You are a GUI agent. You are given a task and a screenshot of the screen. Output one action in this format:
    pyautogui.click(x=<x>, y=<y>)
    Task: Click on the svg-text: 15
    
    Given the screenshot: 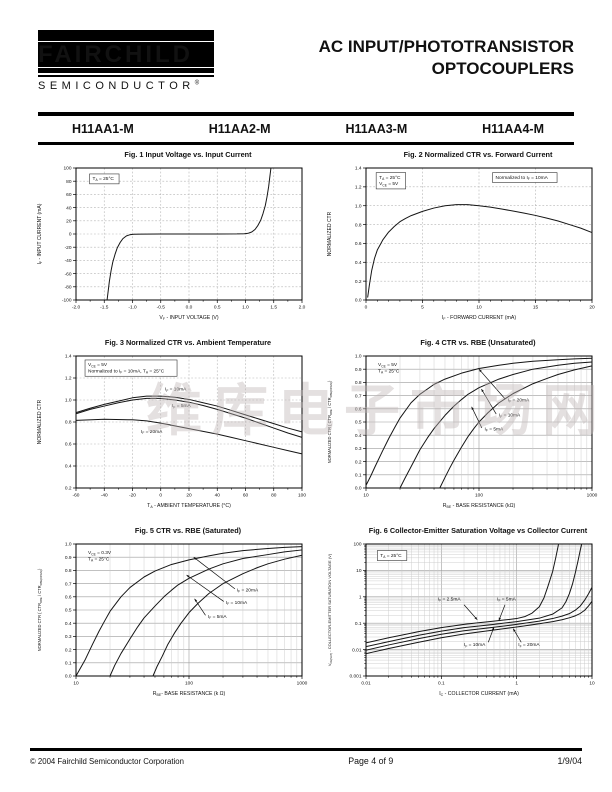 What is the action you would take?
    pyautogui.click(x=536, y=308)
    